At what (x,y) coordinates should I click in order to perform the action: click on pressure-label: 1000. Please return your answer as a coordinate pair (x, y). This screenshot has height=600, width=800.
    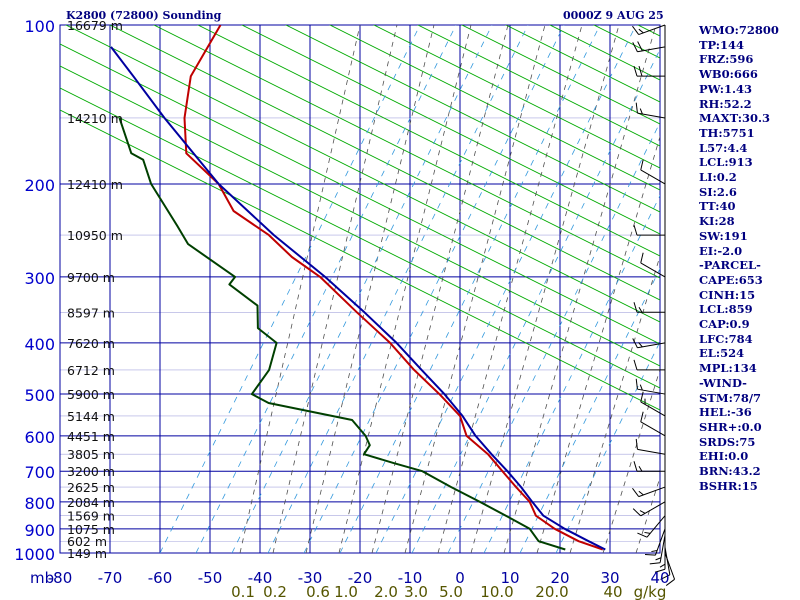
    Looking at the image, I should click on (34, 554).